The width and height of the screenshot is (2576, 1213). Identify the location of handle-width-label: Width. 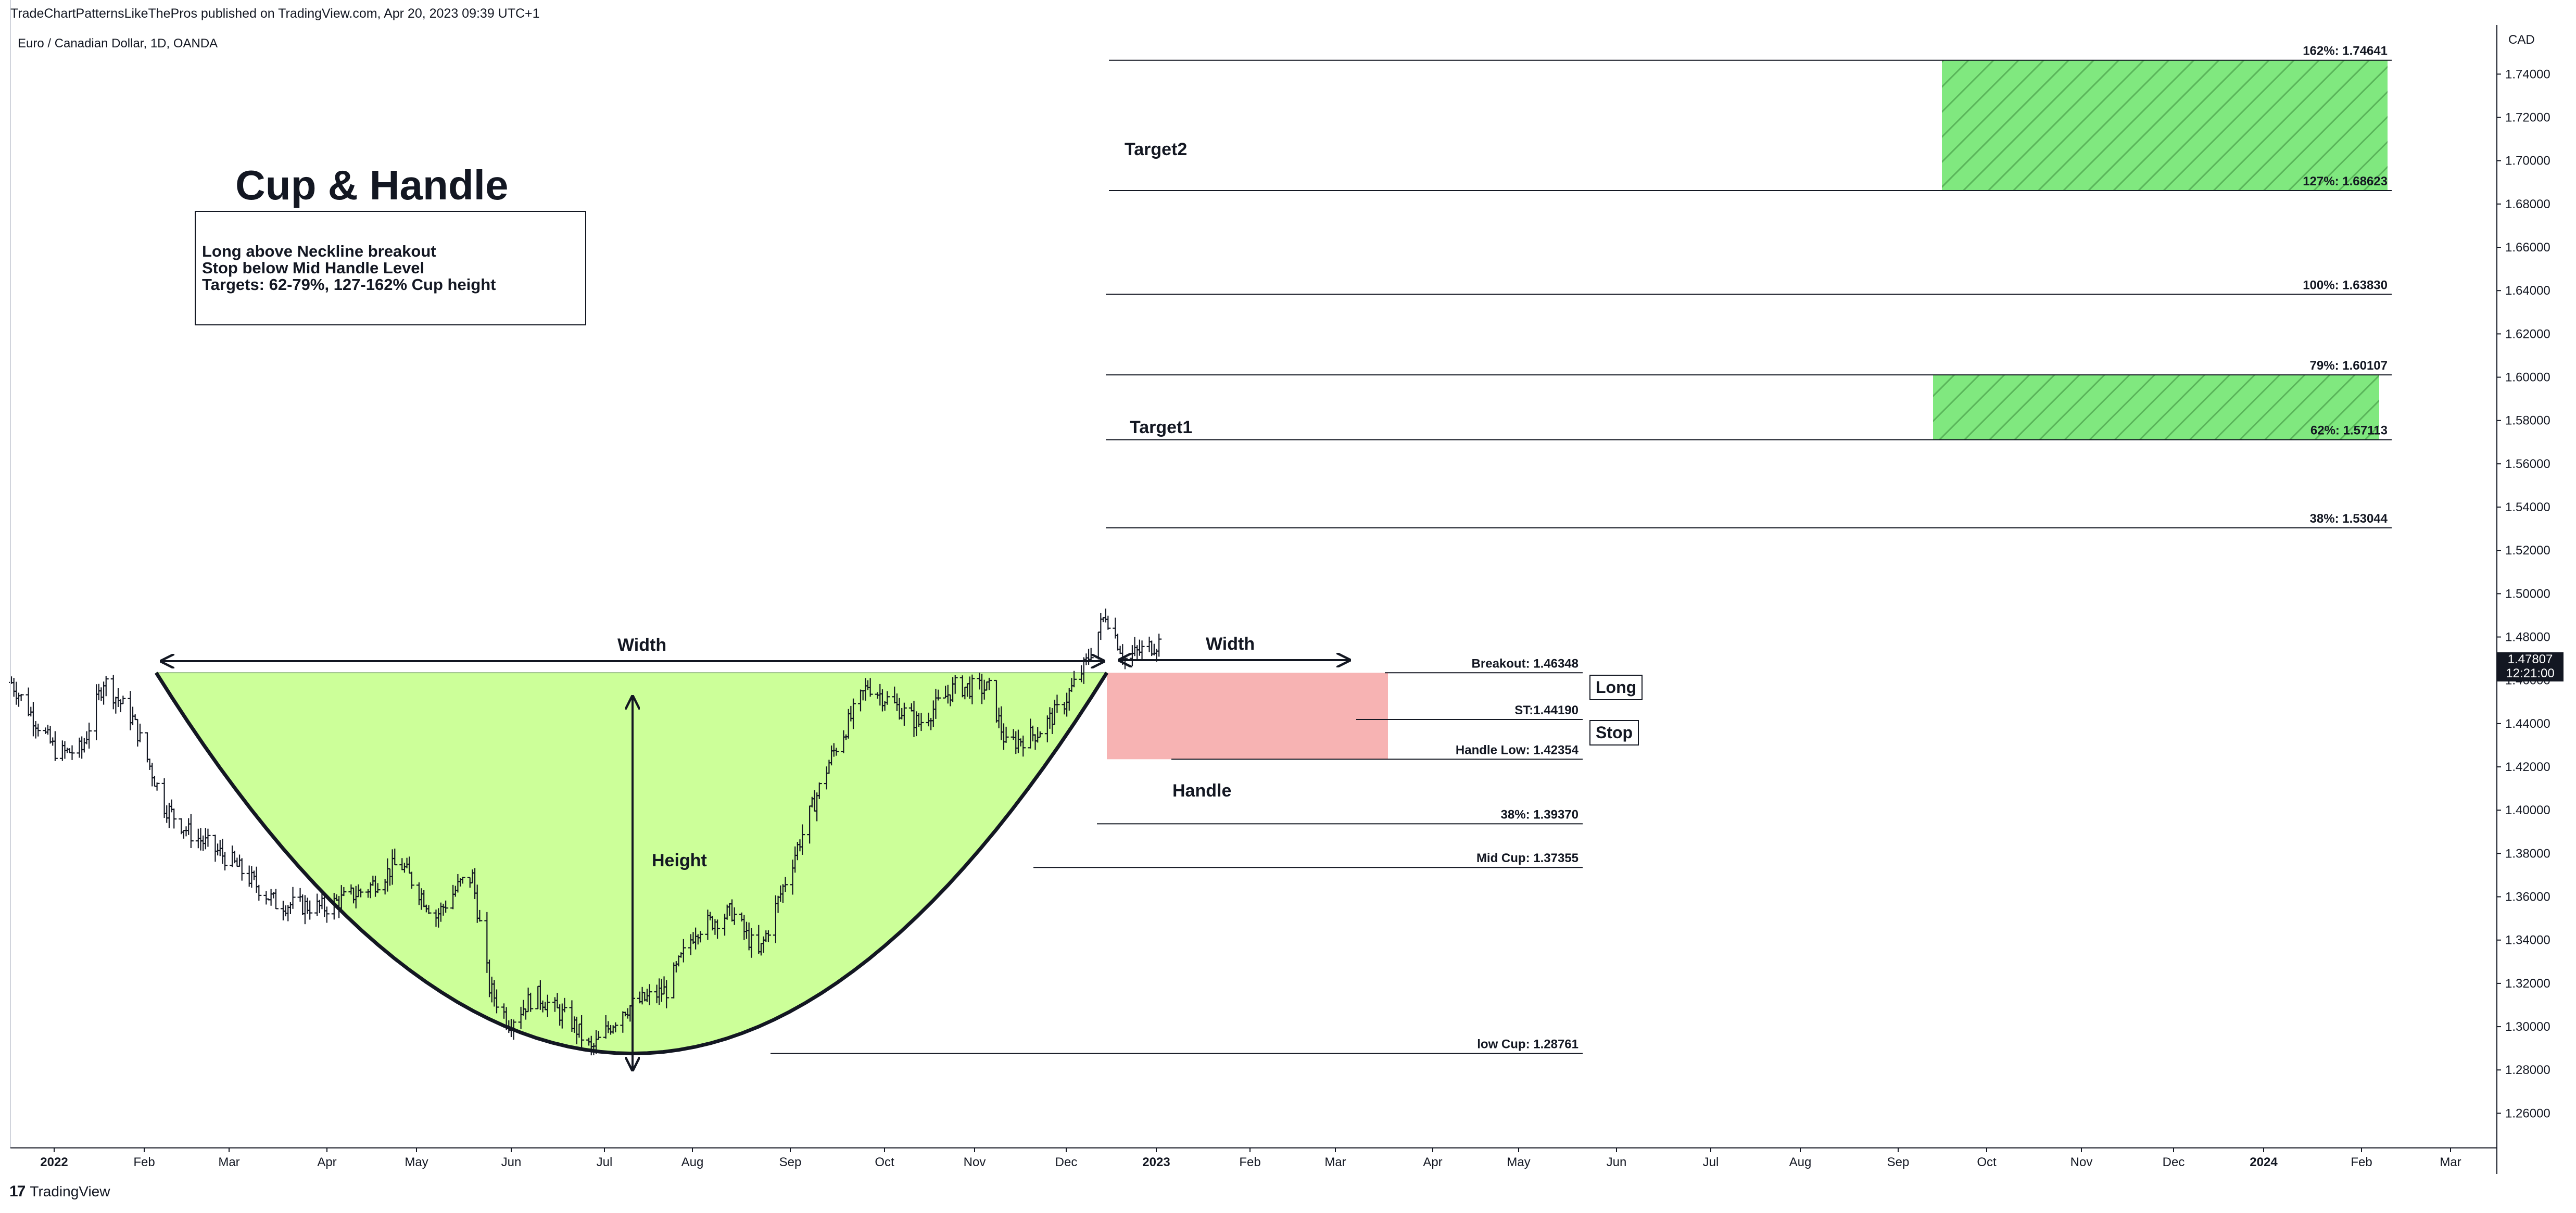
(1231, 644).